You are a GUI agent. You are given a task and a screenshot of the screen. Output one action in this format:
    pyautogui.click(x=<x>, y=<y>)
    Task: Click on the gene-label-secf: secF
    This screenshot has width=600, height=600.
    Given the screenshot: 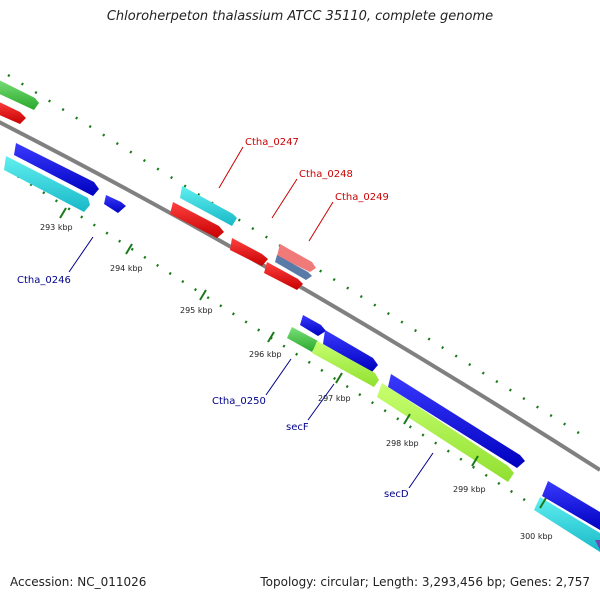 What is the action you would take?
    pyautogui.click(x=297, y=427)
    